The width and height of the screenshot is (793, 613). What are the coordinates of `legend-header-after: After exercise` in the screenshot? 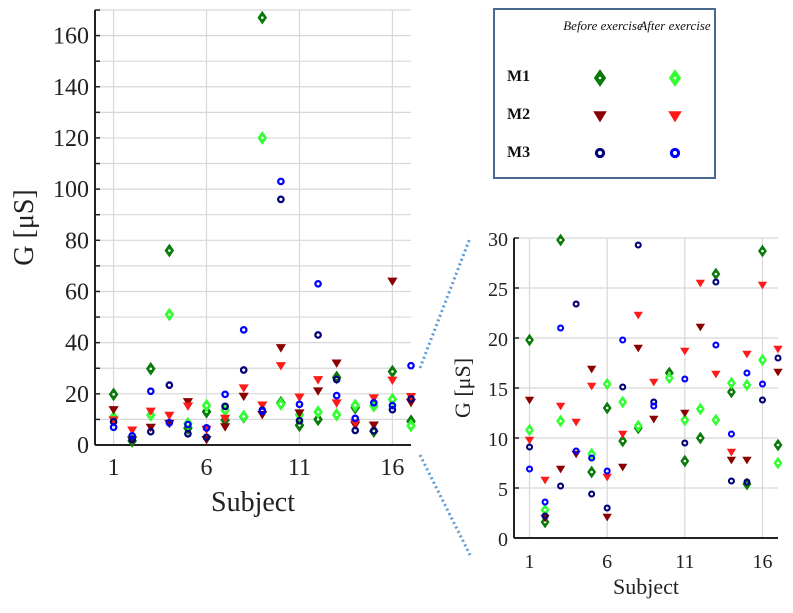 It's located at (675, 25).